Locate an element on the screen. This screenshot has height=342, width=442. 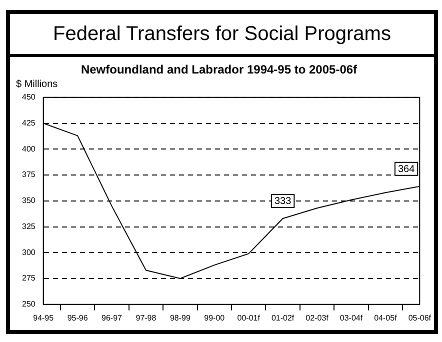
chart-title: Federal Transfers for Social Programs is located at coordinates (222, 35).